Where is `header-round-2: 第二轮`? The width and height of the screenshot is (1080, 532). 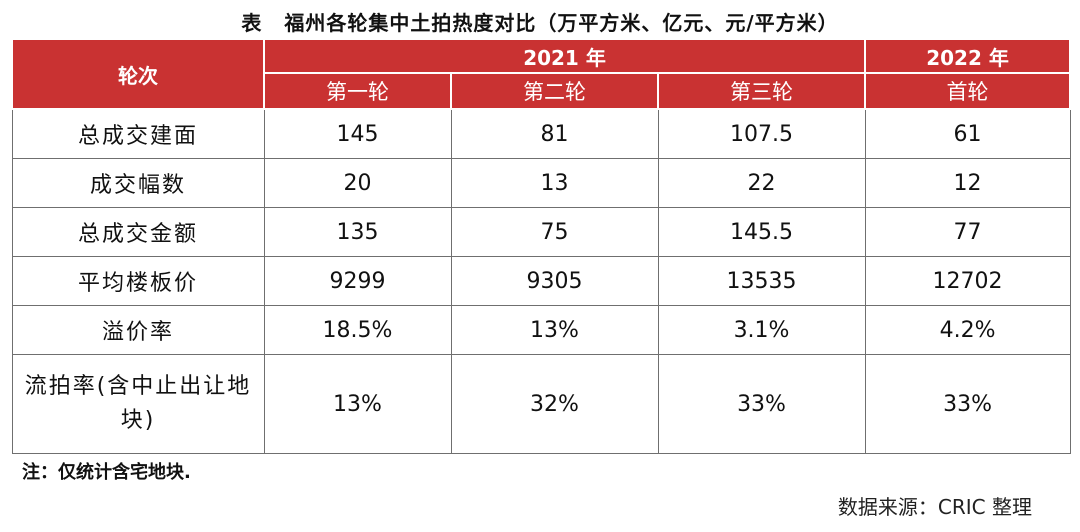
header-round-2: 第二轮 is located at coordinates (554, 91).